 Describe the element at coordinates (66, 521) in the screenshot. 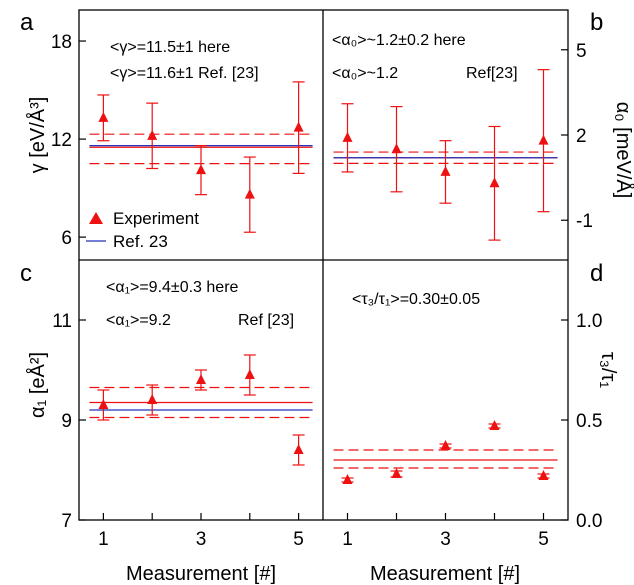

I see `y-tick-label-c-2: 7` at that location.